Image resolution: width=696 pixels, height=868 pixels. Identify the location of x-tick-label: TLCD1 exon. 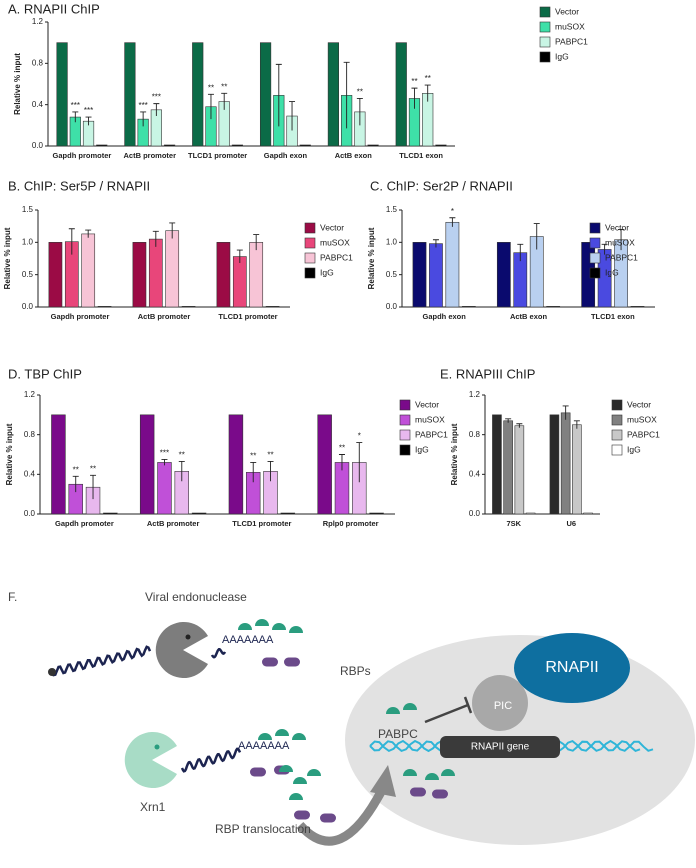
(421, 155).